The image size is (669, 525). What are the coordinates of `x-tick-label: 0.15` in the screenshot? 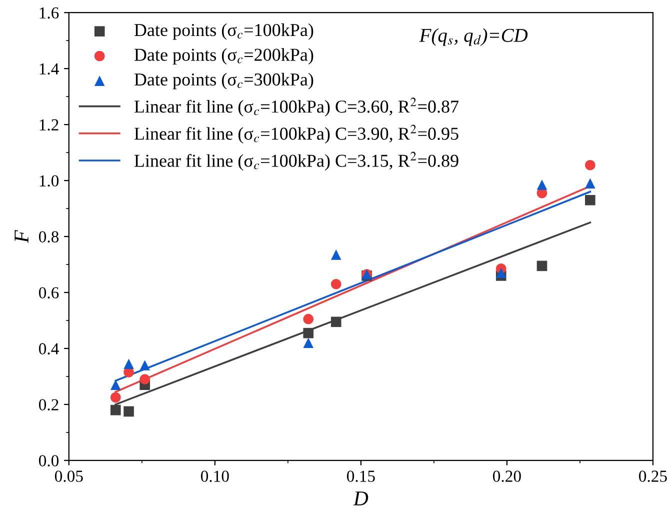 It's located at (360, 476).